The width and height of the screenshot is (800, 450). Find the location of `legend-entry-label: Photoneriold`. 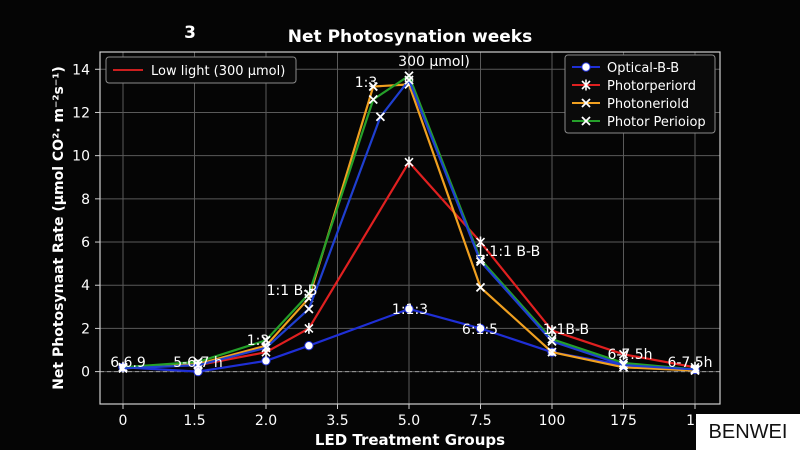

legend-entry-label: Photoneriold is located at coordinates (648, 104).